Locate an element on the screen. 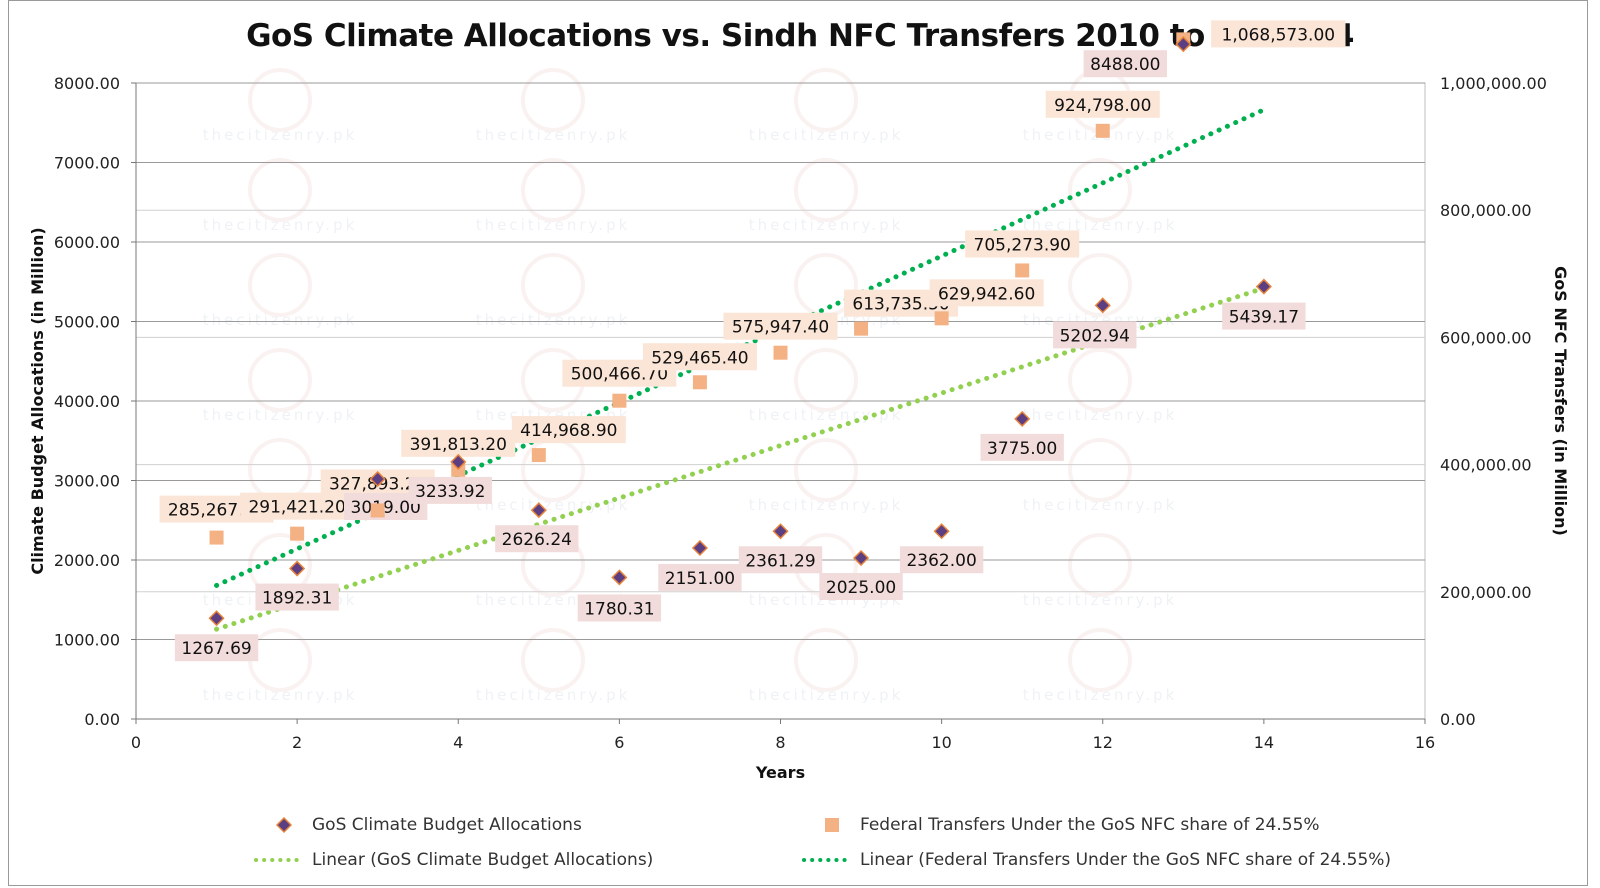 Image resolution: width=1600 pixels, height=888 pixels. data-label-text: 3019.00 is located at coordinates (386, 508).